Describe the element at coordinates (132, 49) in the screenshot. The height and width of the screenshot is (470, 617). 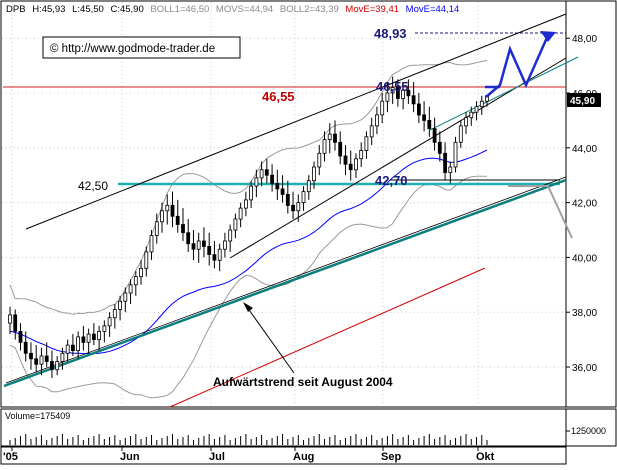
I see `copyright-text: © http://www.godmode-trader.de` at that location.